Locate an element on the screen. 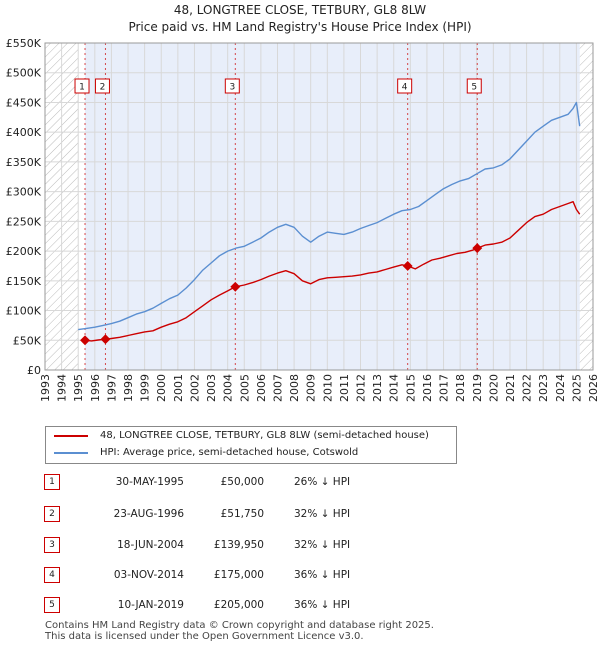  x-tick-label: 2001 is located at coordinates (178, 388).